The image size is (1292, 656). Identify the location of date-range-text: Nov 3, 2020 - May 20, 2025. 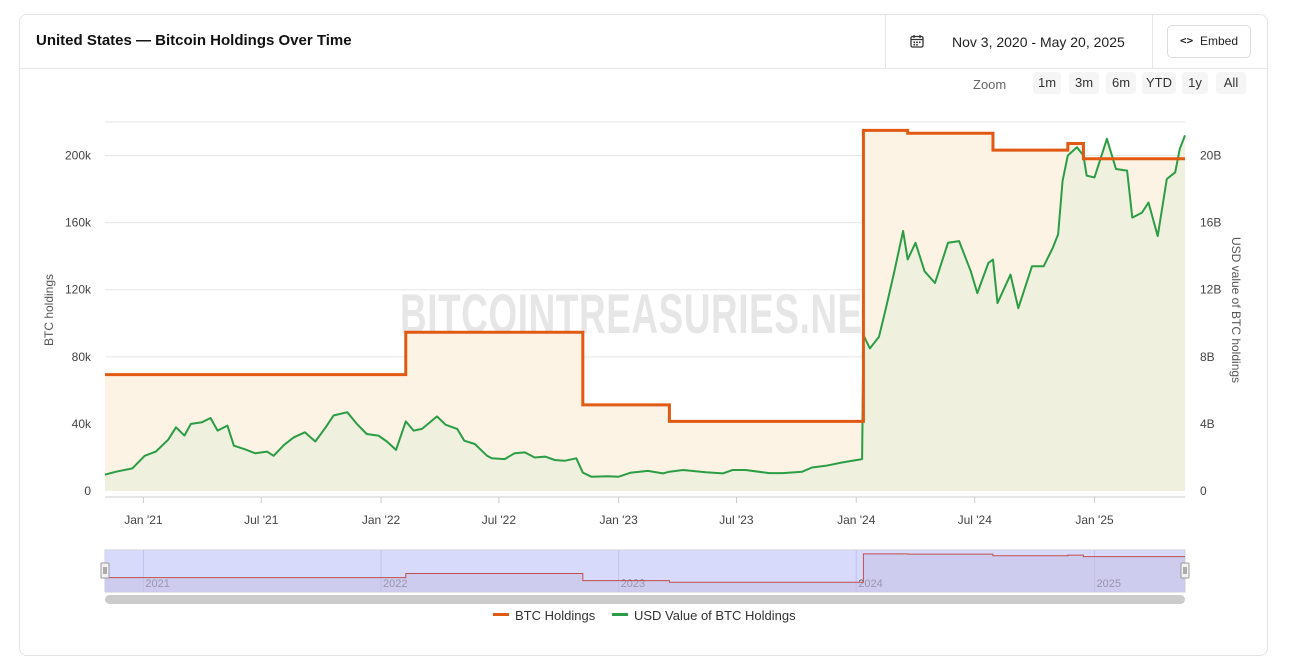
(1038, 42).